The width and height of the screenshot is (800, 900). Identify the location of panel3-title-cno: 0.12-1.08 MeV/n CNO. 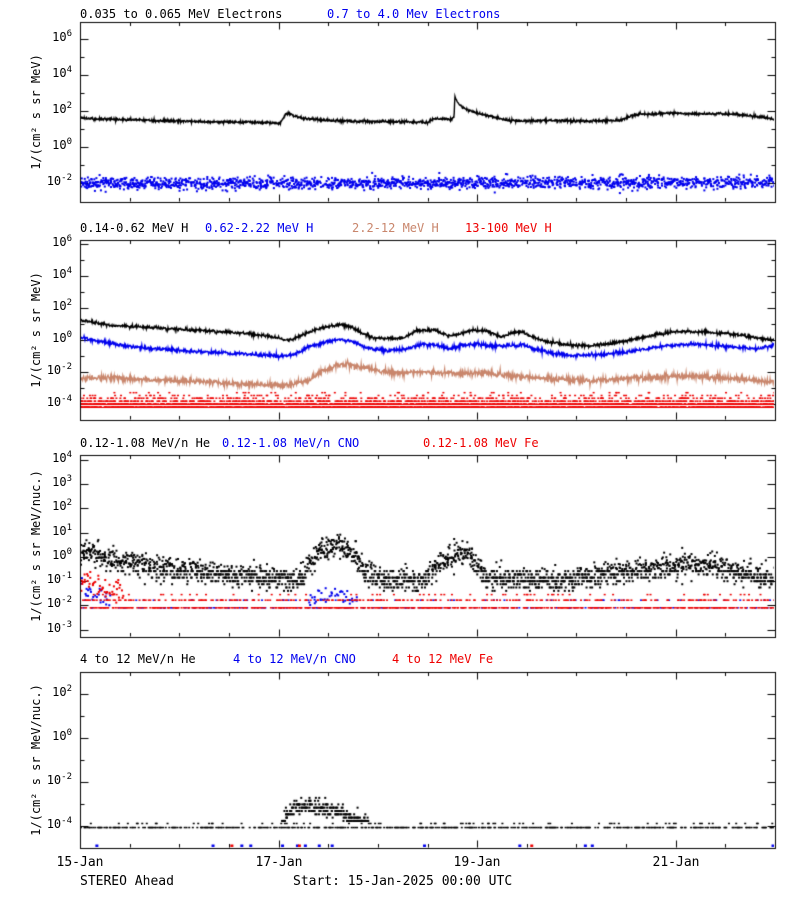
(291, 443).